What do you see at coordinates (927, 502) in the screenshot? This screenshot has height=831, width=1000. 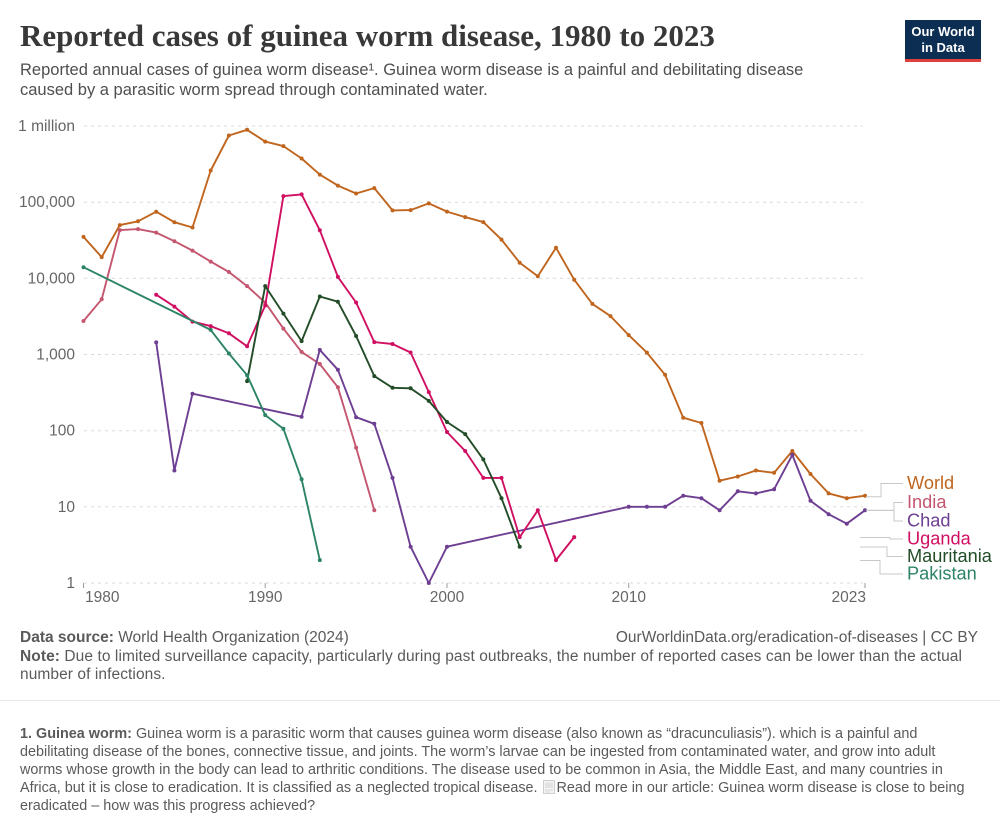 I see `svg-text: India` at bounding box center [927, 502].